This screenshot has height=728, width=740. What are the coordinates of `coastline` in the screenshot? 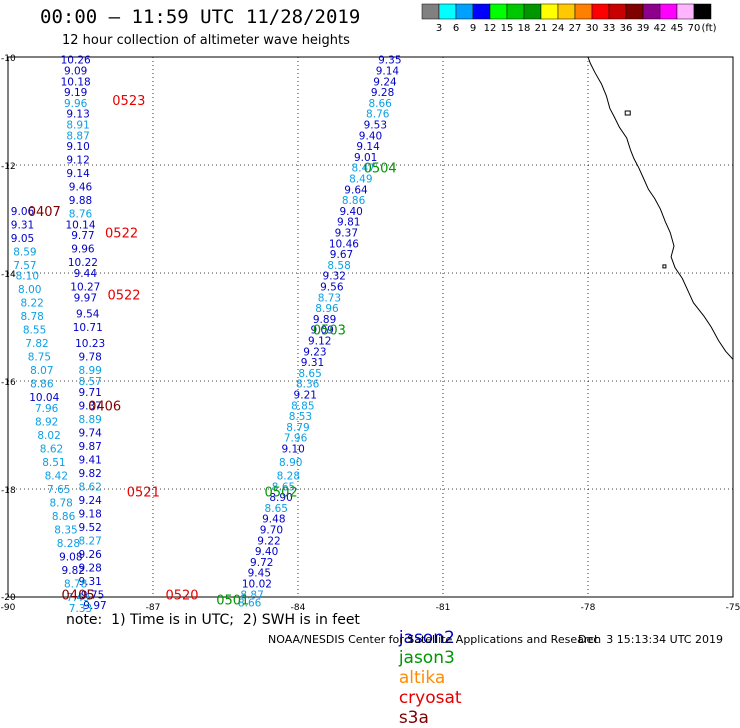 It's located at (660, 208).